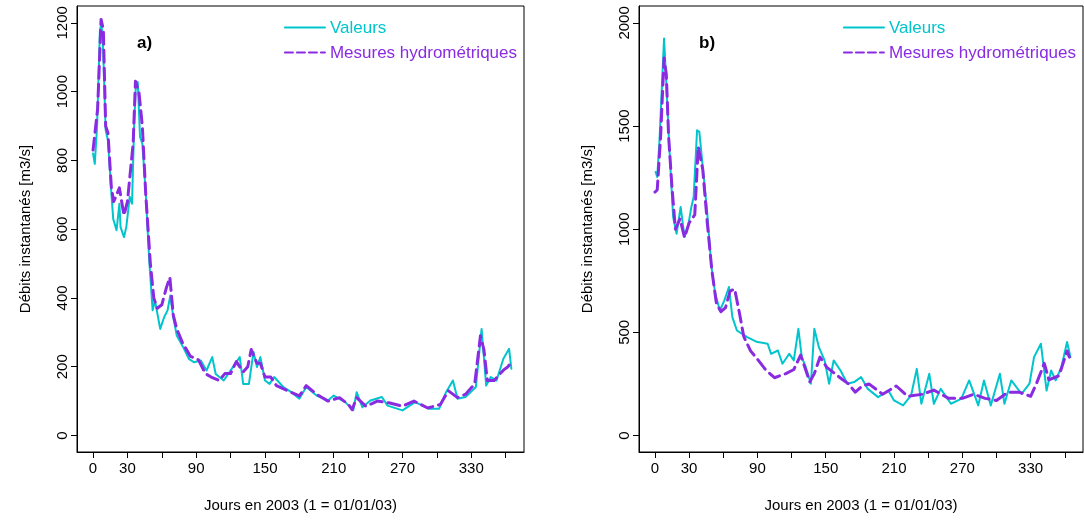  Describe the element at coordinates (61, 367) in the screenshot. I see `y-tick-label: 200` at that location.